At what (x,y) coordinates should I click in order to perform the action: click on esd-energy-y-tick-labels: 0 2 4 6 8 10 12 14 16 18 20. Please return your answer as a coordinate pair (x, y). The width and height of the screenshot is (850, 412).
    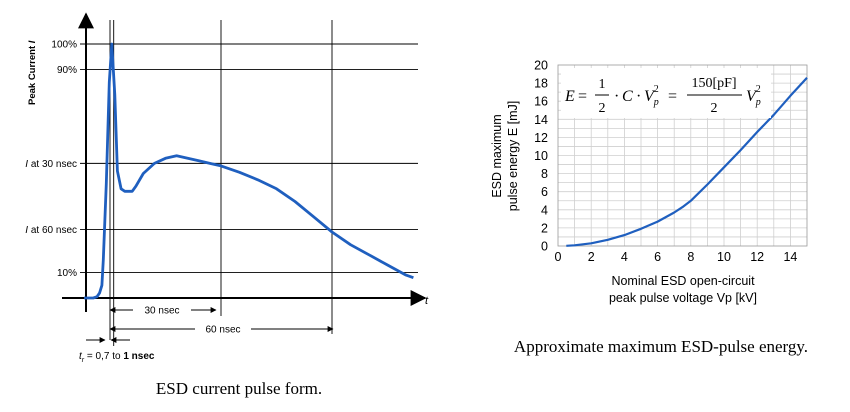
    Looking at the image, I should click on (541, 156).